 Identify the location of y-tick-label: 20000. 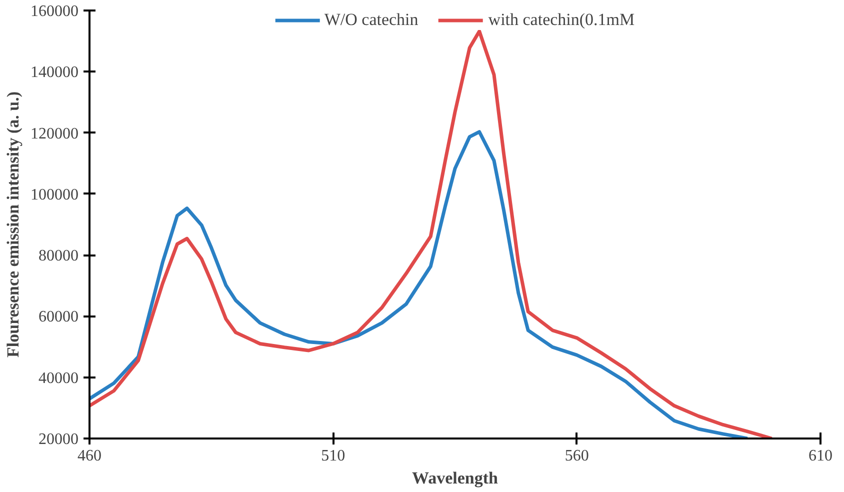
(58, 439).